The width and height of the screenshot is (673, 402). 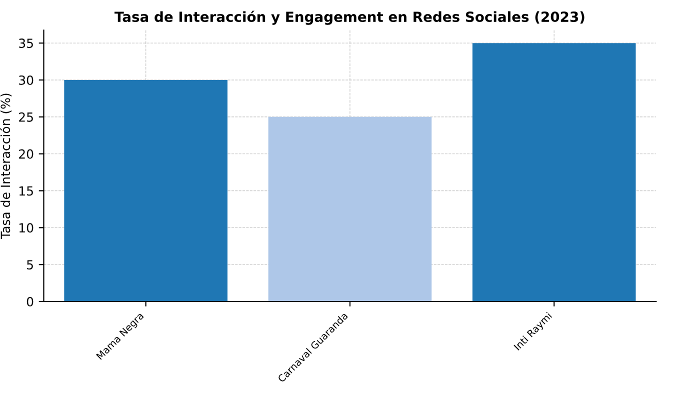 I want to click on y-tick-label: 0, so click(x=30, y=301).